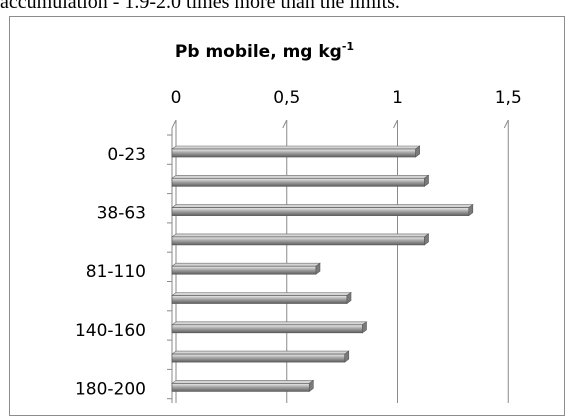  What do you see at coordinates (116, 272) in the screenshot?
I see `y-tick-label-4: 81-110` at bounding box center [116, 272].